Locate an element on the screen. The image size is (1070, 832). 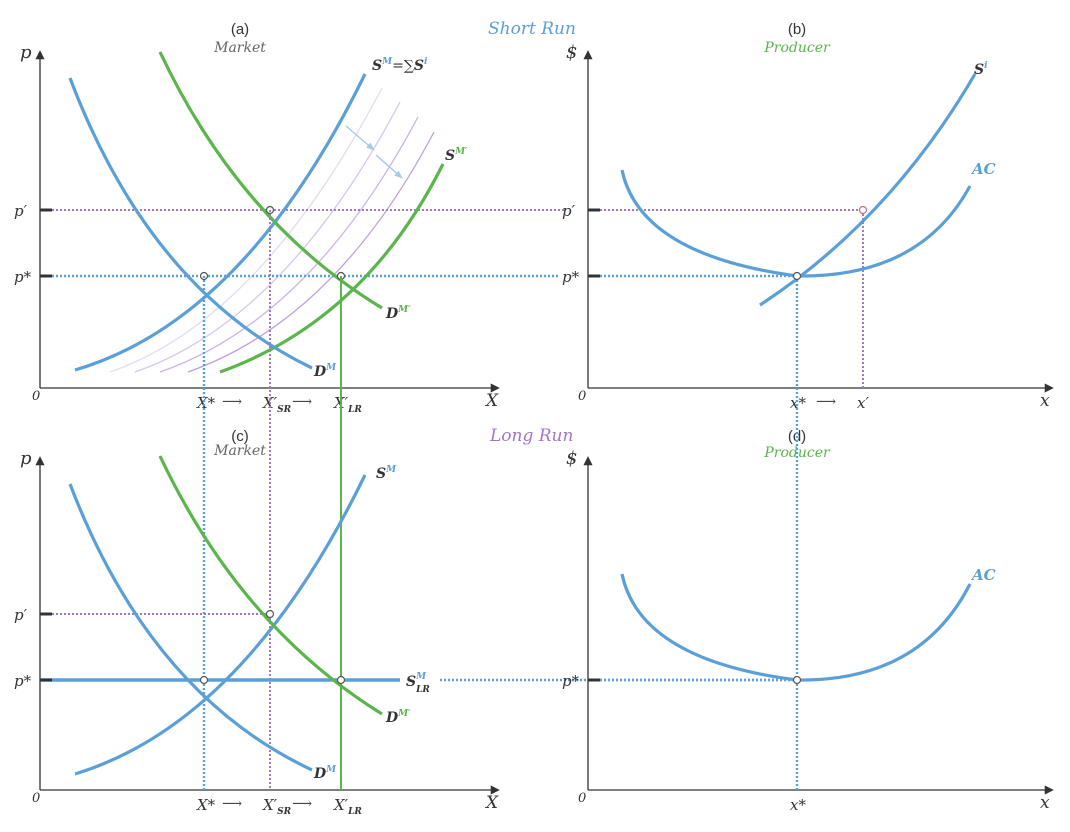
panel-b-origin: 0 is located at coordinates (582, 396).